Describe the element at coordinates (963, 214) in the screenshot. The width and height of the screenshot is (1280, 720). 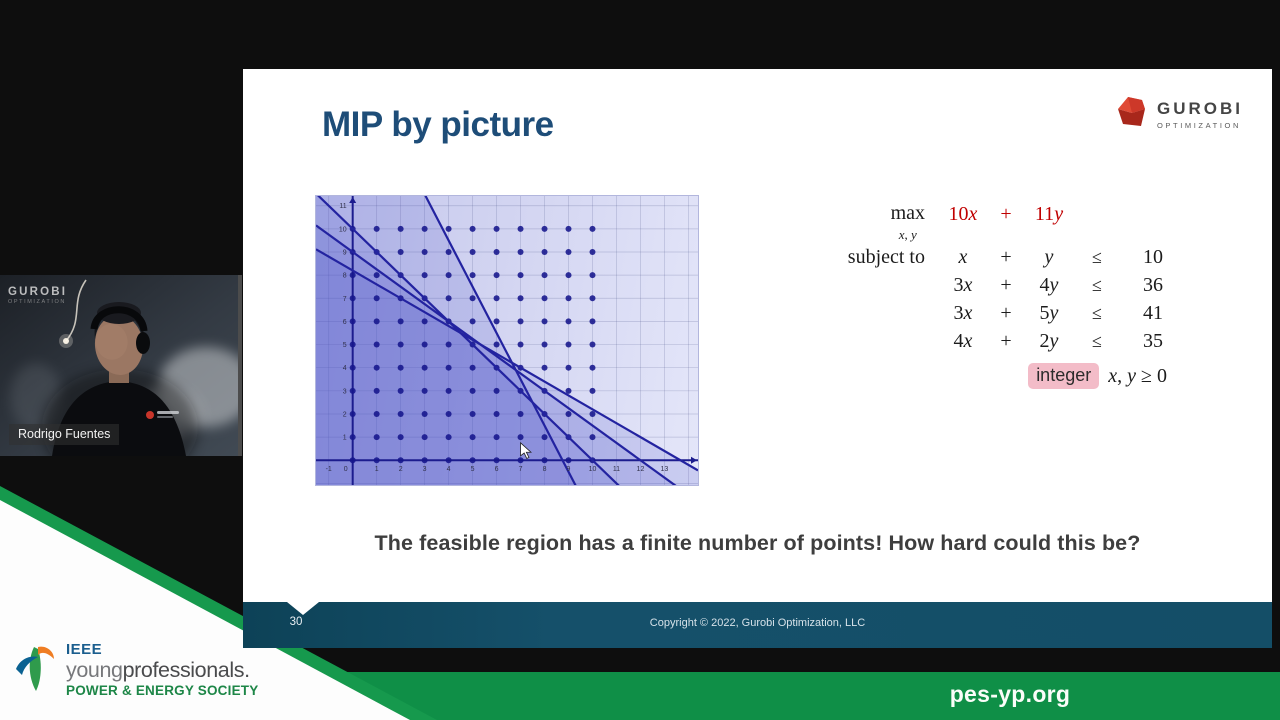
I see `objective-term1: 10x` at that location.